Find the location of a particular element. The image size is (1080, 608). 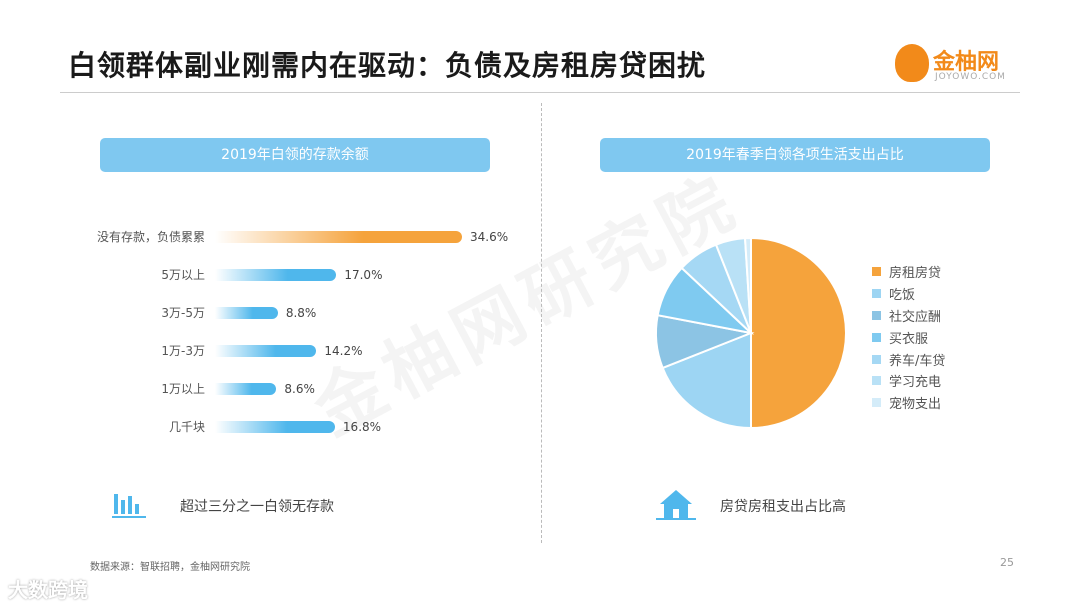

logo-text: 金柚网 is located at coordinates (966, 62).